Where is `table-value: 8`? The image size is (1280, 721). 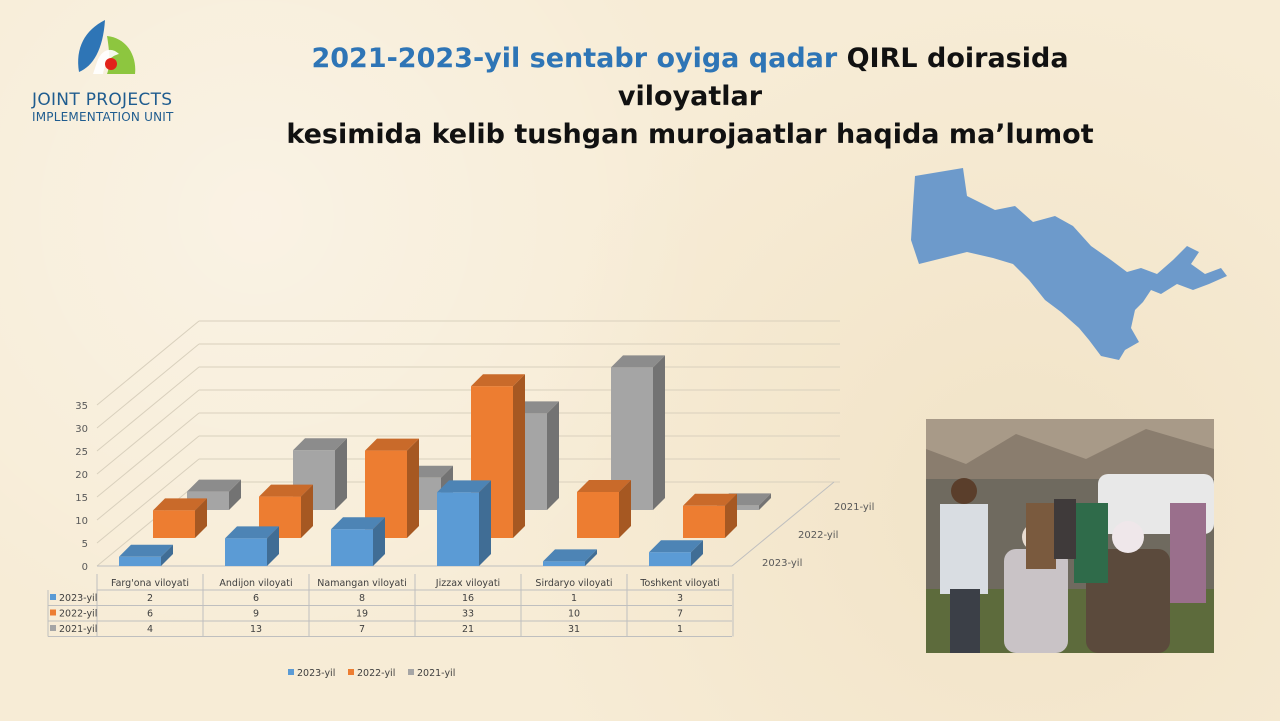
table-value: 8 is located at coordinates (362, 598).